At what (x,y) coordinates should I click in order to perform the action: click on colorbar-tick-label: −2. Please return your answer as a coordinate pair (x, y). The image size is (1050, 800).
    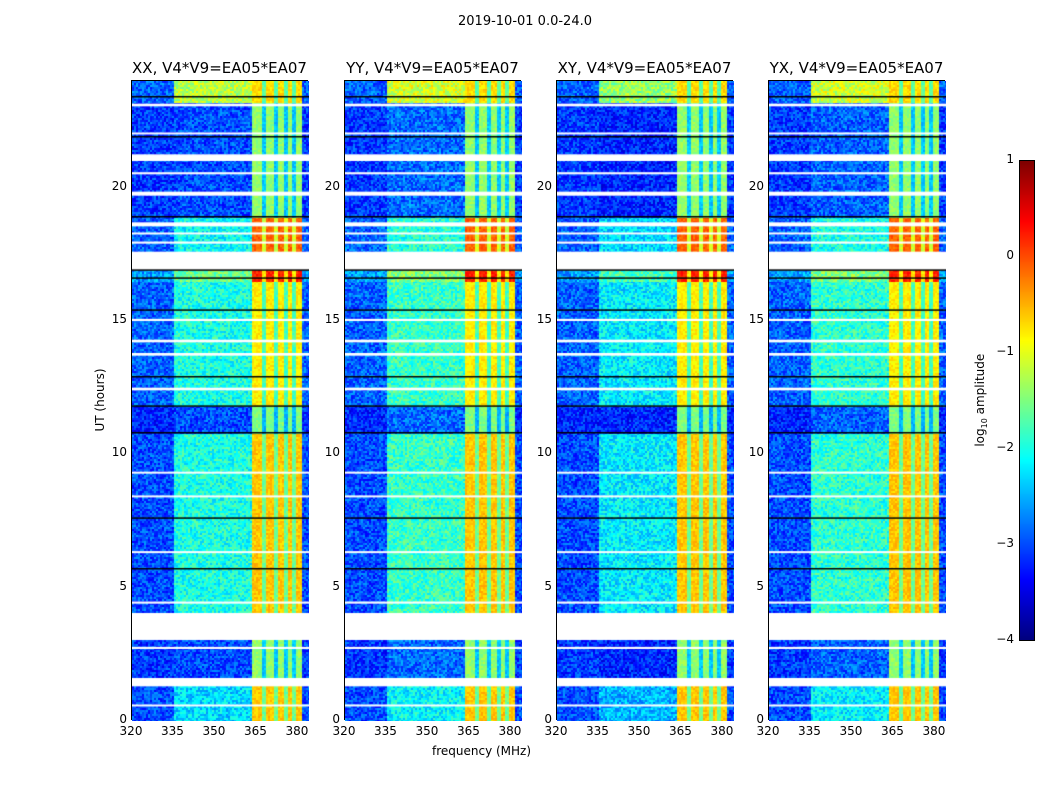
    Looking at the image, I should click on (1005, 447).